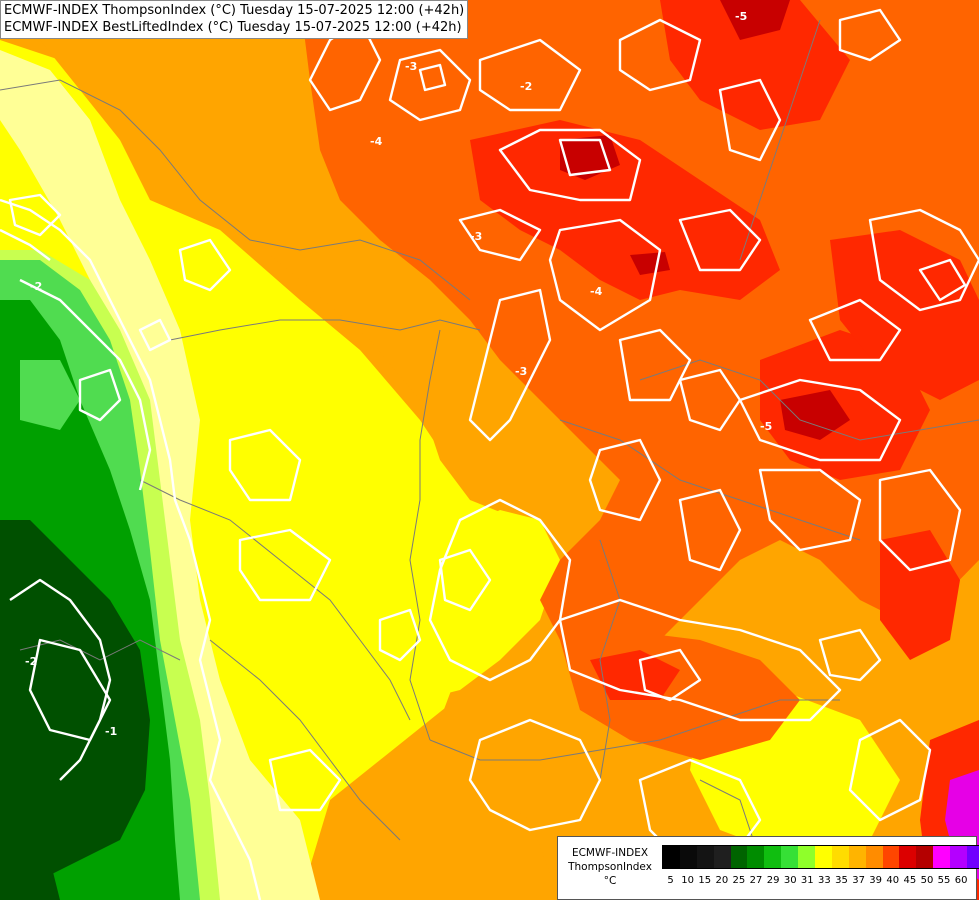 Image resolution: width=979 pixels, height=900 pixels. Describe the element at coordinates (910, 880) in the screenshot. I see `legend-tick: 45` at that location.